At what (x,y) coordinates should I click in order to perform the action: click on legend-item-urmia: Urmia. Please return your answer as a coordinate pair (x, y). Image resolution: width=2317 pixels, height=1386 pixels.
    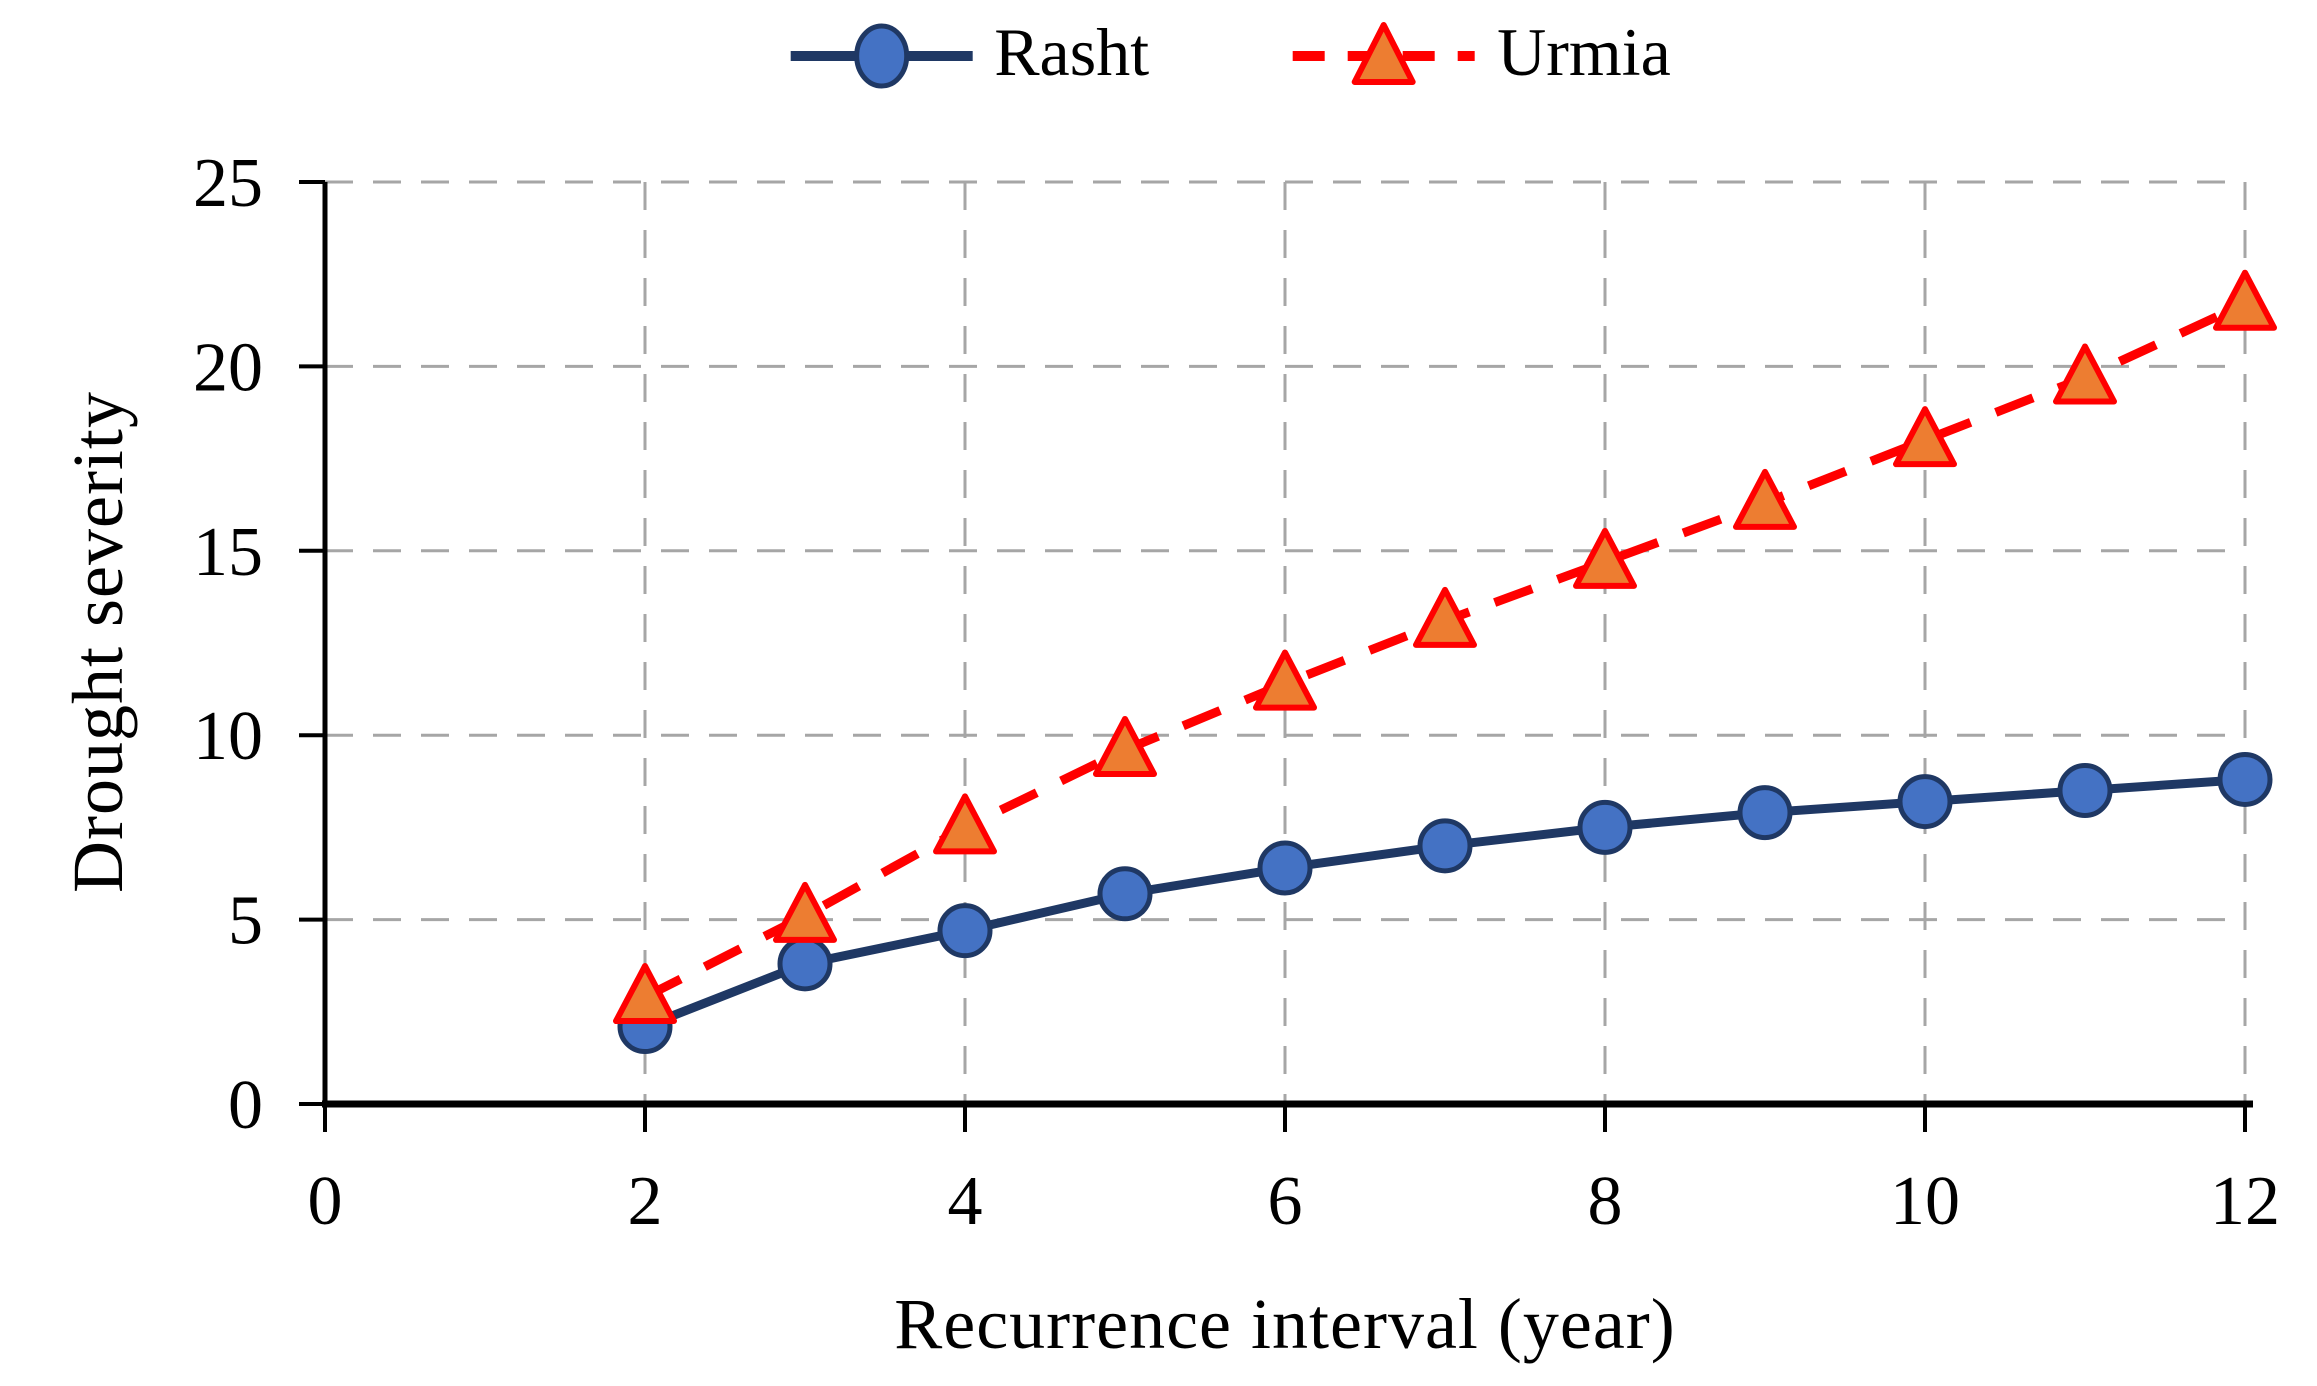
    Looking at the image, I should click on (1480, 55).